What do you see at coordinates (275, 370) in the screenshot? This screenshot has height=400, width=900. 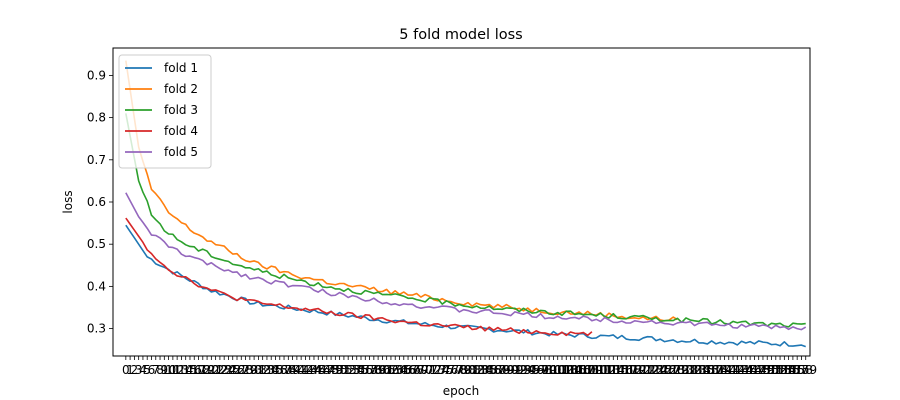 I see `x-tick-label: 35` at bounding box center [275, 370].